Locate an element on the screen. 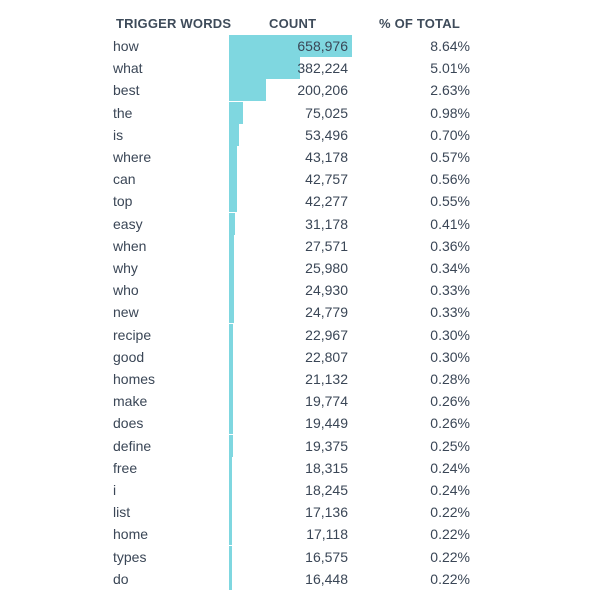 This screenshot has height=600, width=600. header-count: COUNT is located at coordinates (293, 23).